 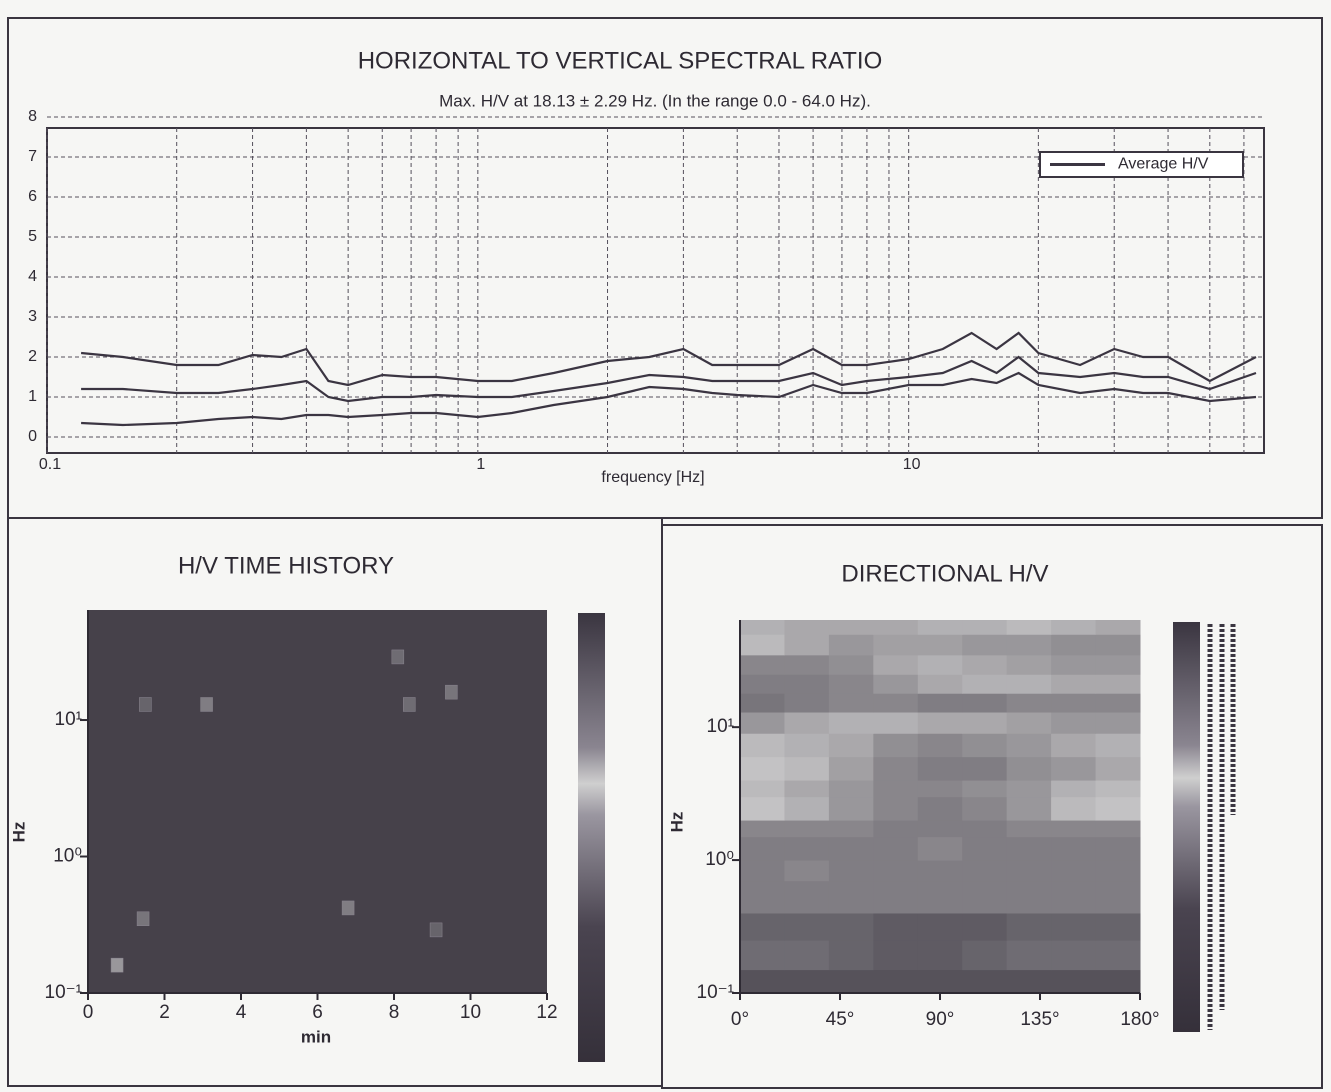 What do you see at coordinates (317, 1012) in the screenshot?
I see `x-tick-label: 6` at bounding box center [317, 1012].